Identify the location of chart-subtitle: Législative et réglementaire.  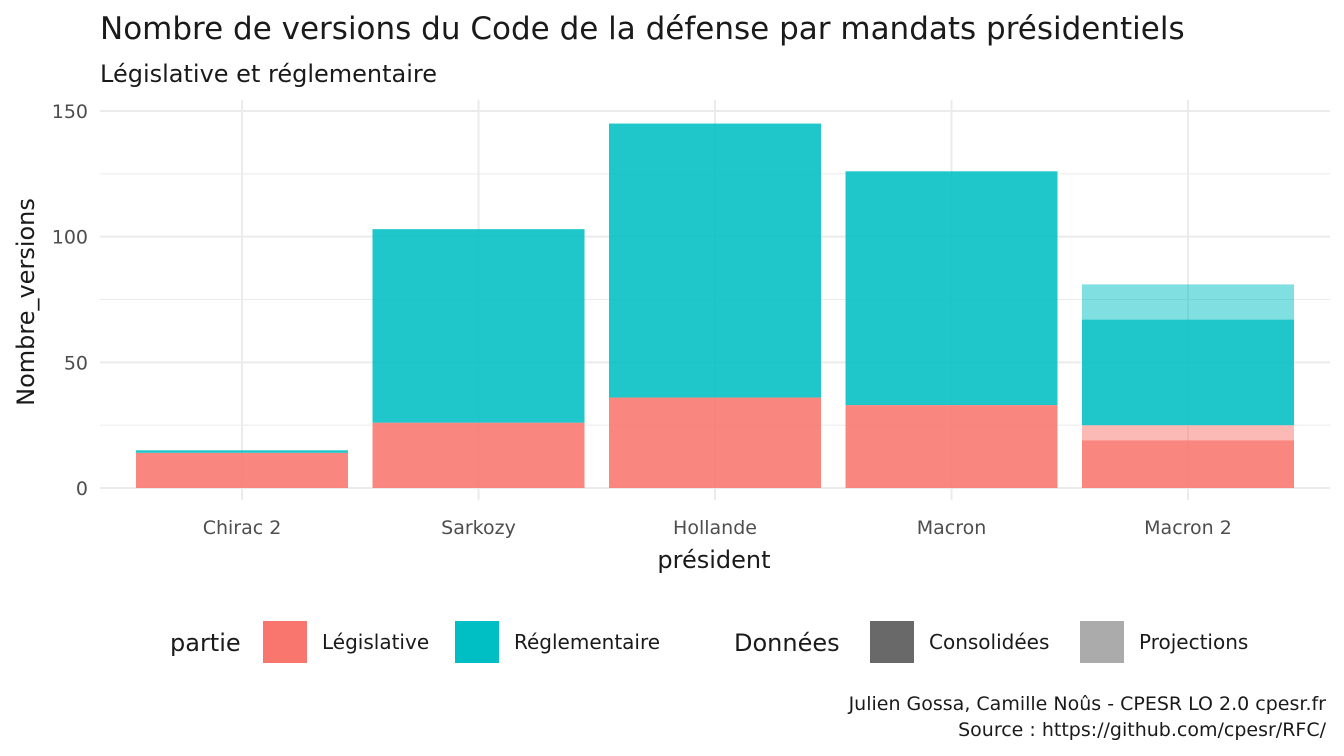
(268, 74).